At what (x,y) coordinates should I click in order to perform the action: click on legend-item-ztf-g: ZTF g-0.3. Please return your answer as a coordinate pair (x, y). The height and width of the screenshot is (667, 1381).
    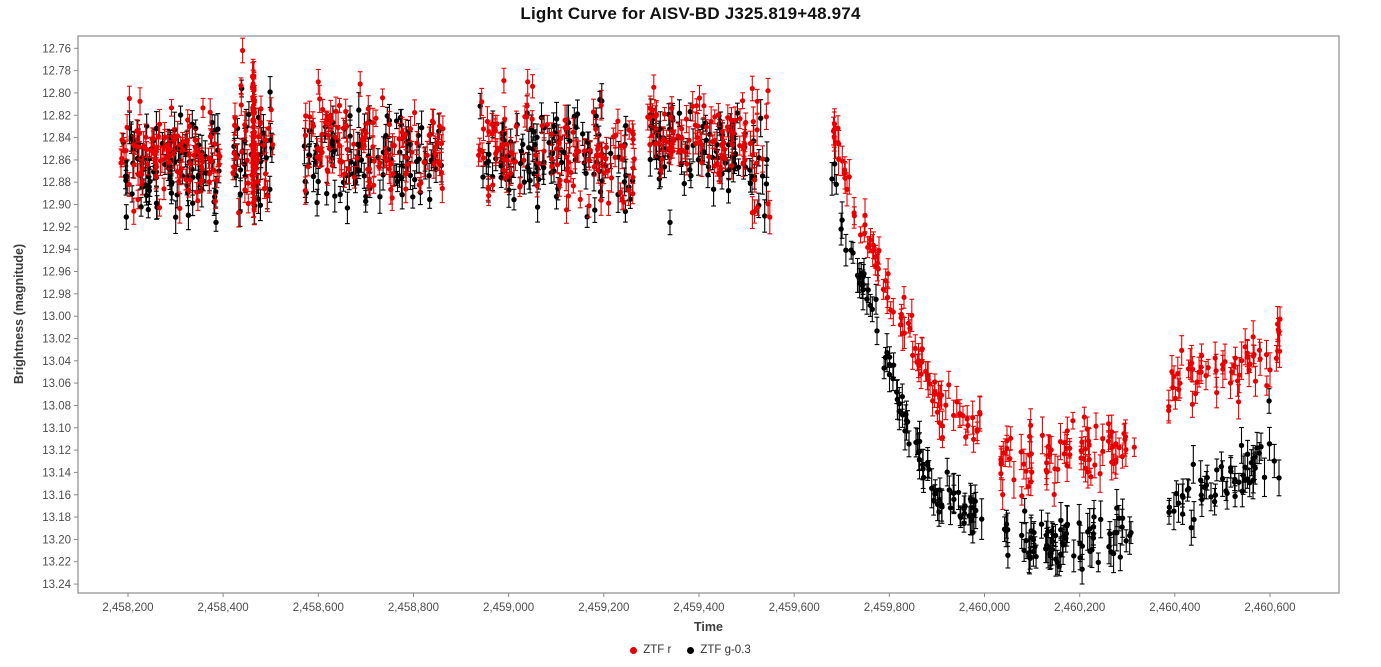
    Looking at the image, I should click on (719, 650).